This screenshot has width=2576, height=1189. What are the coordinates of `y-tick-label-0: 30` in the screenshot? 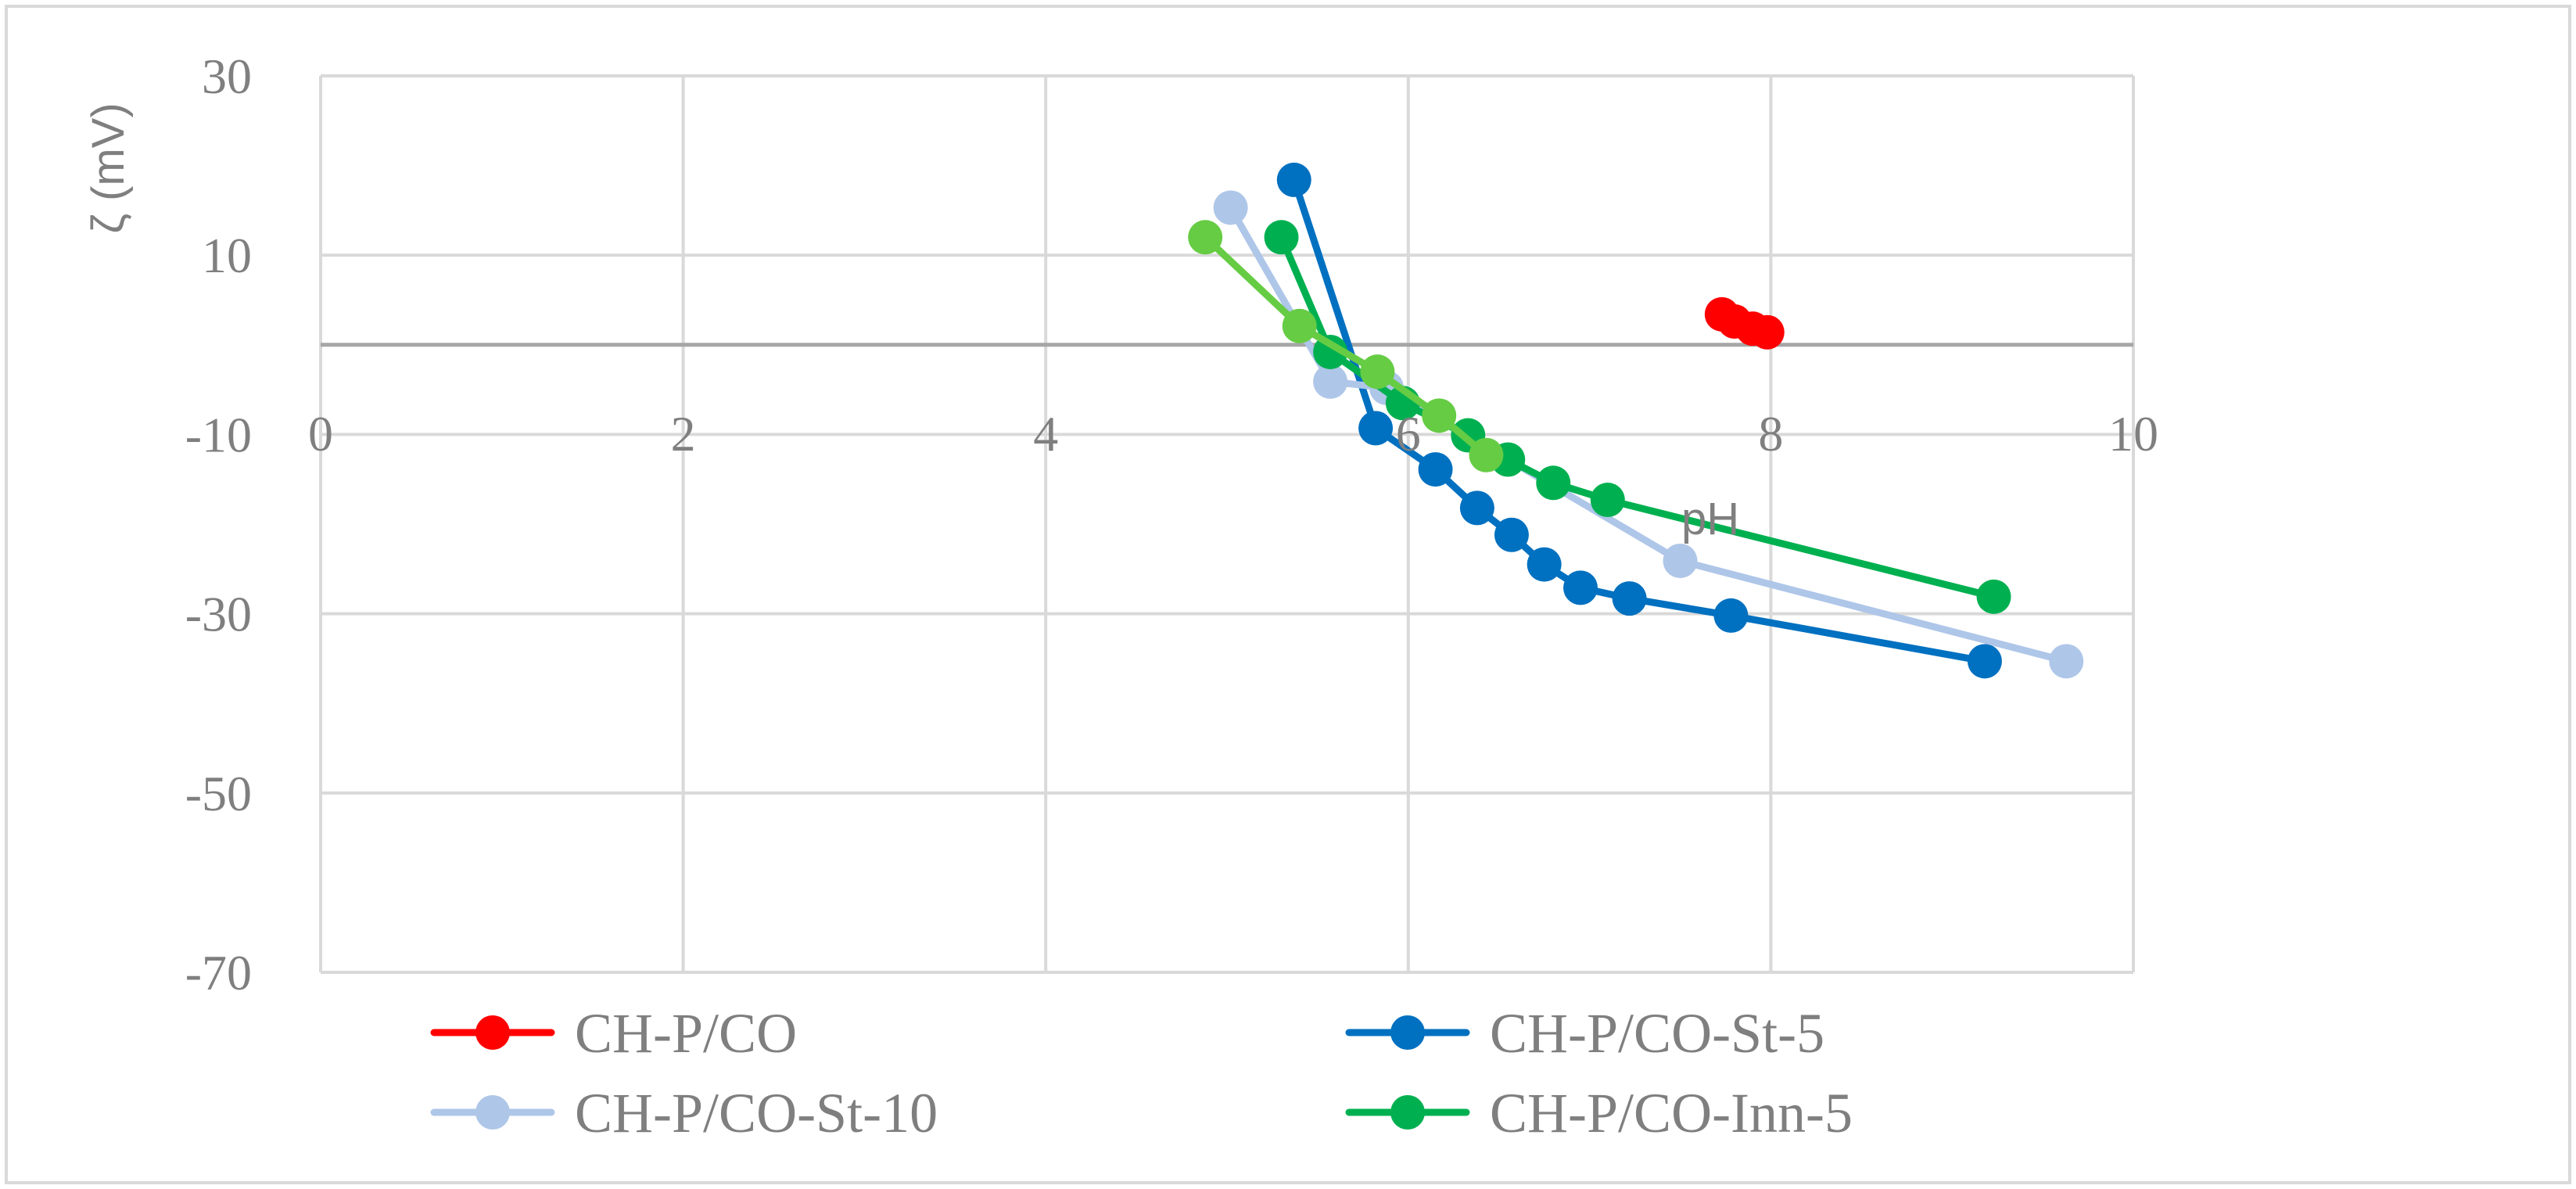 It's located at (227, 76).